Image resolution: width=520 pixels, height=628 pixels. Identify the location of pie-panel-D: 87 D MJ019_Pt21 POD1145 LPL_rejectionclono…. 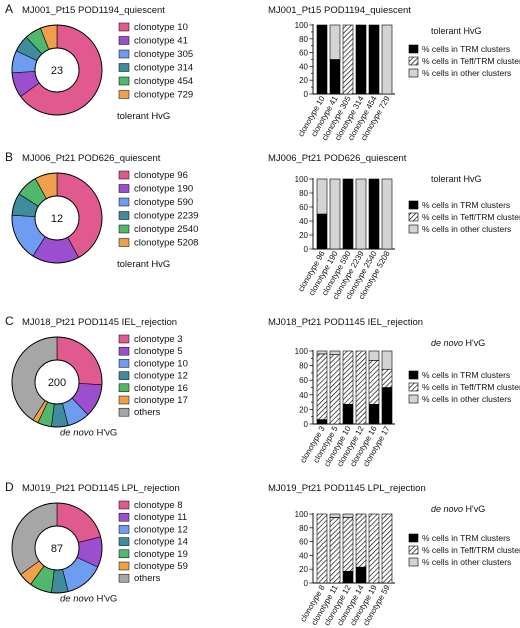
(96, 542).